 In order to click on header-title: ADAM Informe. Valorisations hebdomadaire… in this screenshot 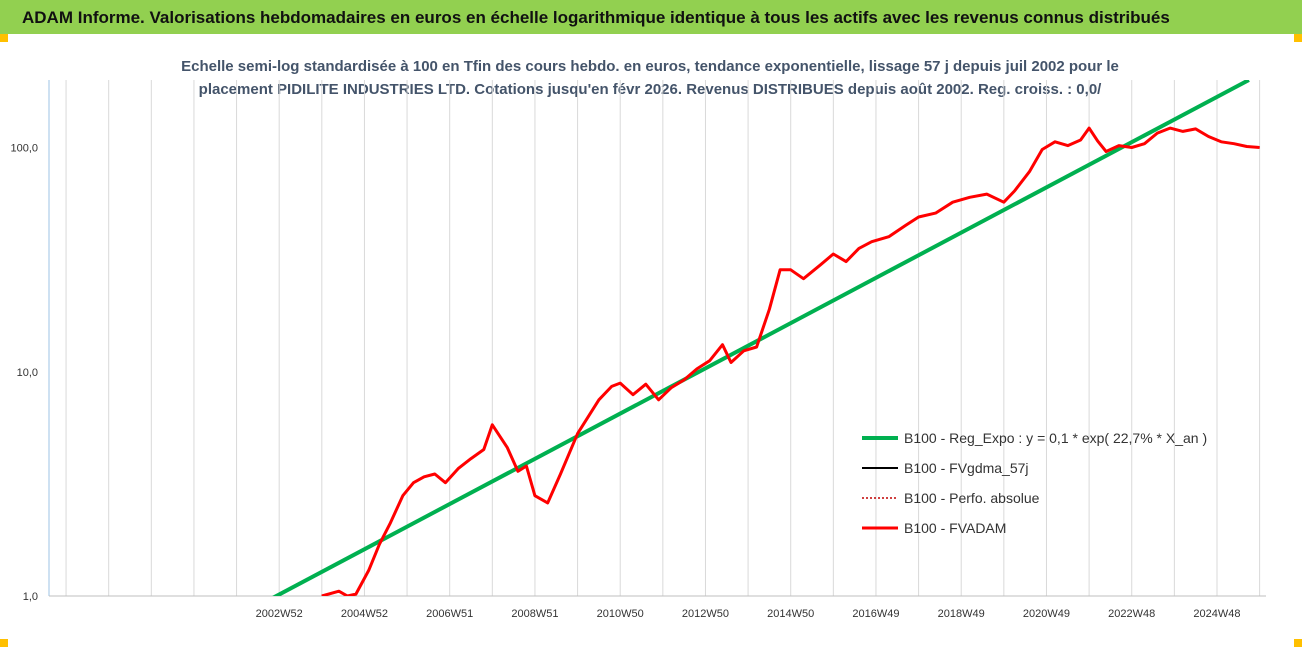, I will do `click(596, 17)`.